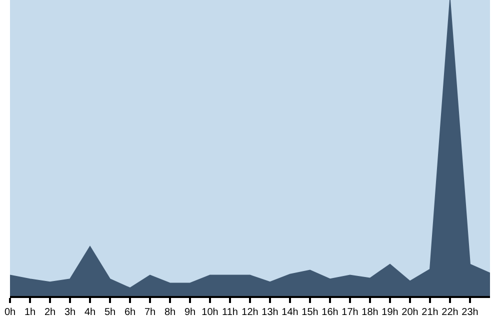 The height and width of the screenshot is (320, 500). What do you see at coordinates (250, 312) in the screenshot?
I see `x-tick-label: 12h` at bounding box center [250, 312].